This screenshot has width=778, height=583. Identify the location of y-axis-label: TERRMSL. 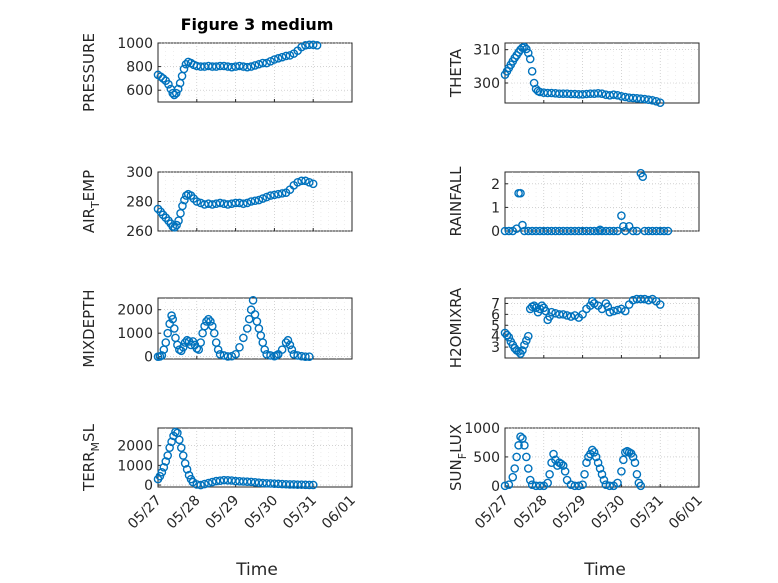
(91, 457).